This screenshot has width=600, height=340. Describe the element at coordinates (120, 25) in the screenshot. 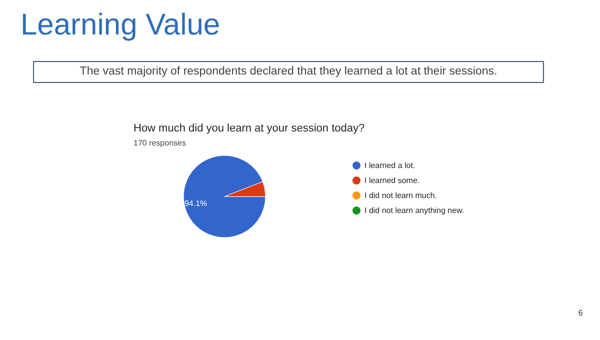

I see `text: Learning Value` at that location.